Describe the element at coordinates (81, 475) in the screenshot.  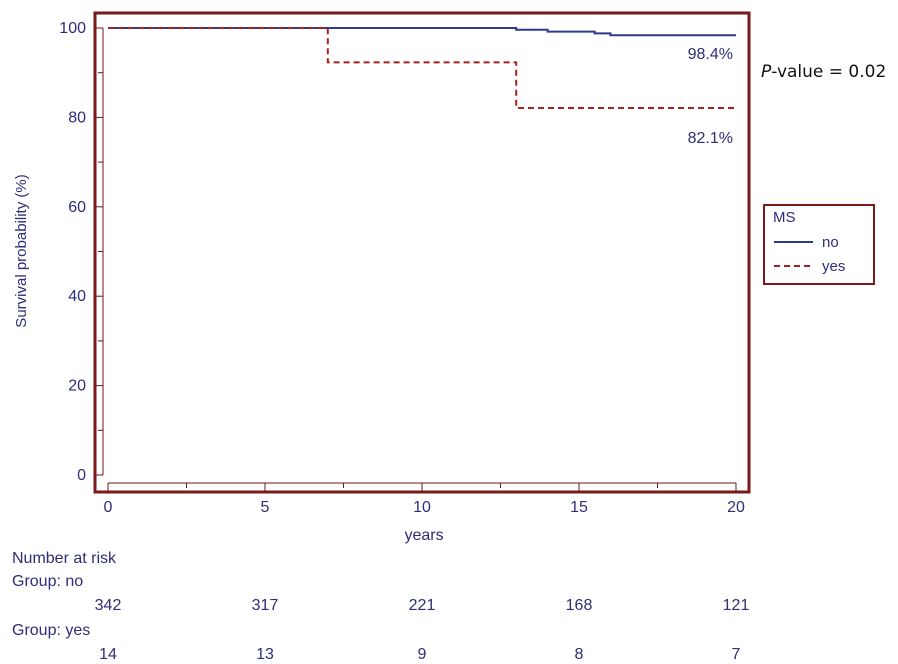
I see `y-tick-label: 0` at that location.